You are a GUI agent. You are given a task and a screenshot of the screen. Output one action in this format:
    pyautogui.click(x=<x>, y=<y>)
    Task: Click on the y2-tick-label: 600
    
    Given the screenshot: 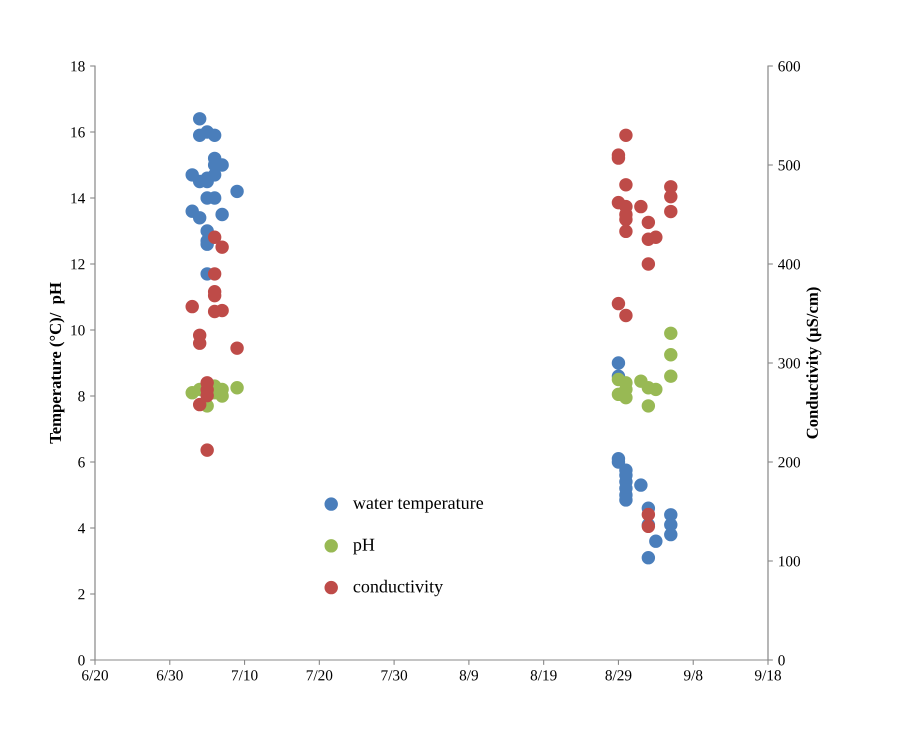 What is the action you would take?
    pyautogui.click(x=789, y=66)
    